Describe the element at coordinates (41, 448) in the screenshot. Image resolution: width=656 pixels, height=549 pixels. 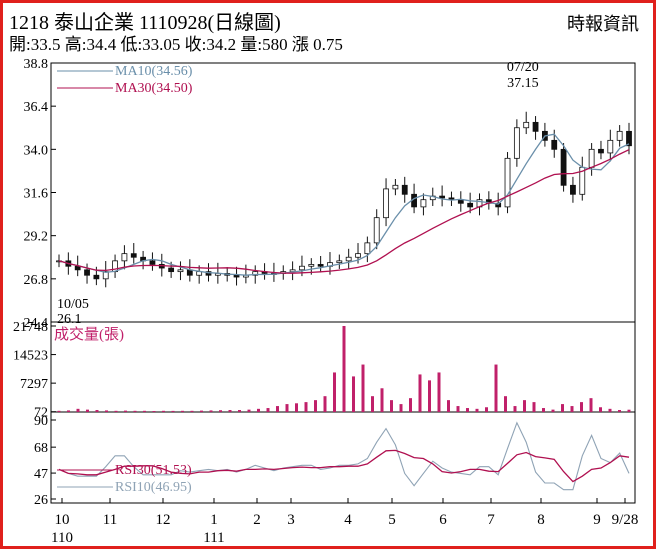
I see `rsi-tick-label: 68` at that location.